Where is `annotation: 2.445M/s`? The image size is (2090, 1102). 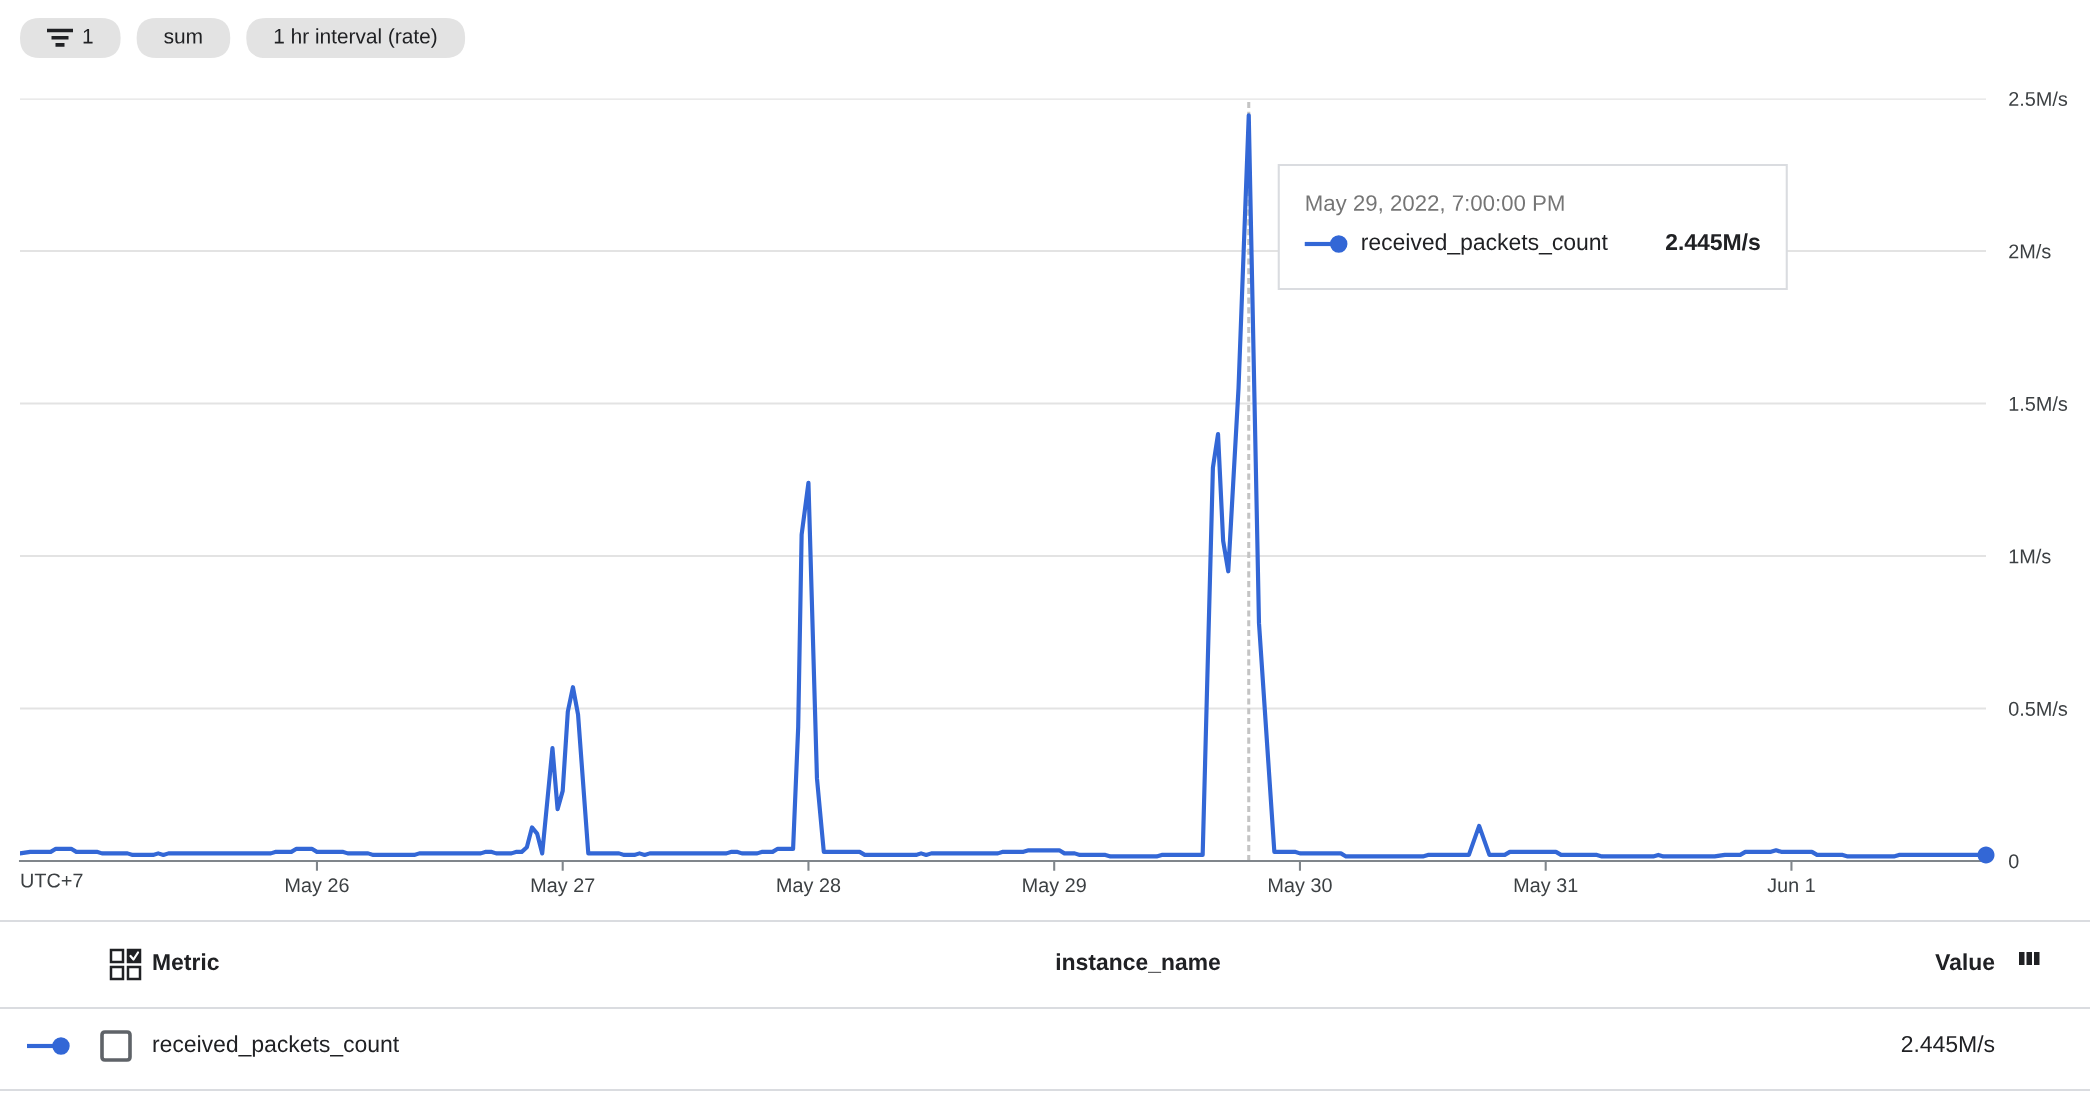
annotation: 2.445M/s is located at coordinates (1713, 242).